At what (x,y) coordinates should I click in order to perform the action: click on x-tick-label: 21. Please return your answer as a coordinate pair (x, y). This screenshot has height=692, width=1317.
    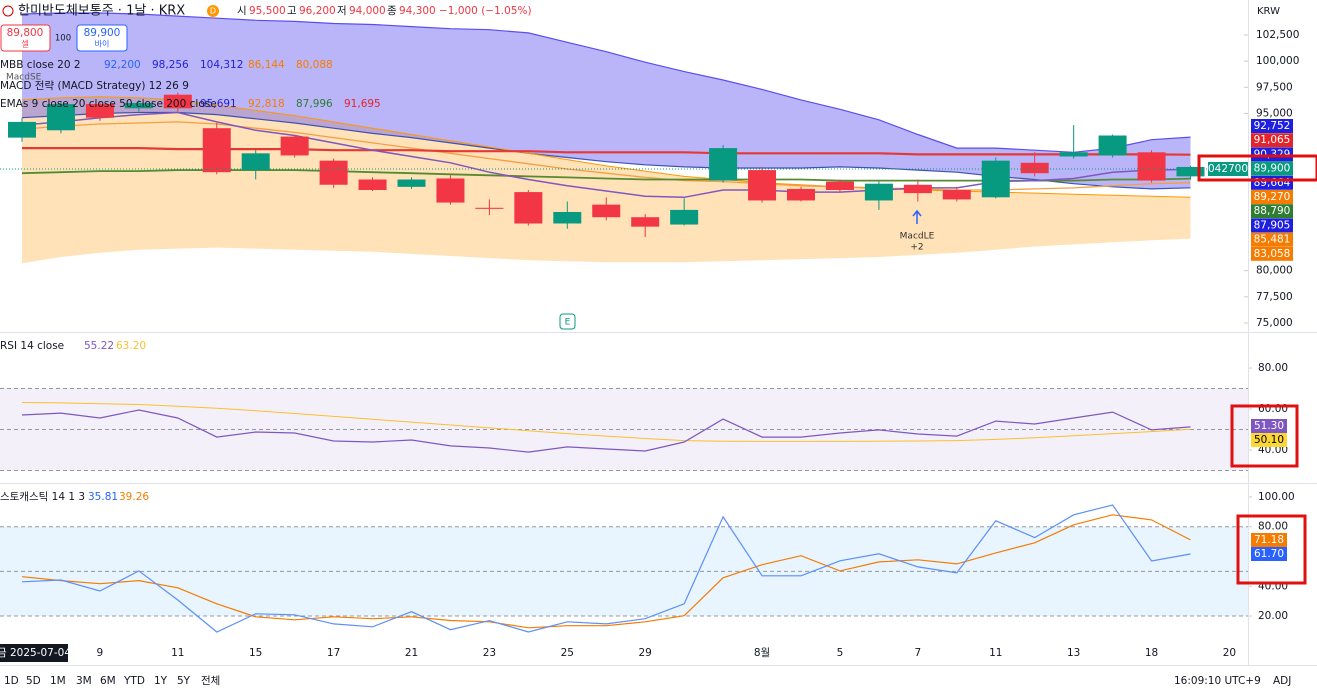
    Looking at the image, I should click on (411, 653).